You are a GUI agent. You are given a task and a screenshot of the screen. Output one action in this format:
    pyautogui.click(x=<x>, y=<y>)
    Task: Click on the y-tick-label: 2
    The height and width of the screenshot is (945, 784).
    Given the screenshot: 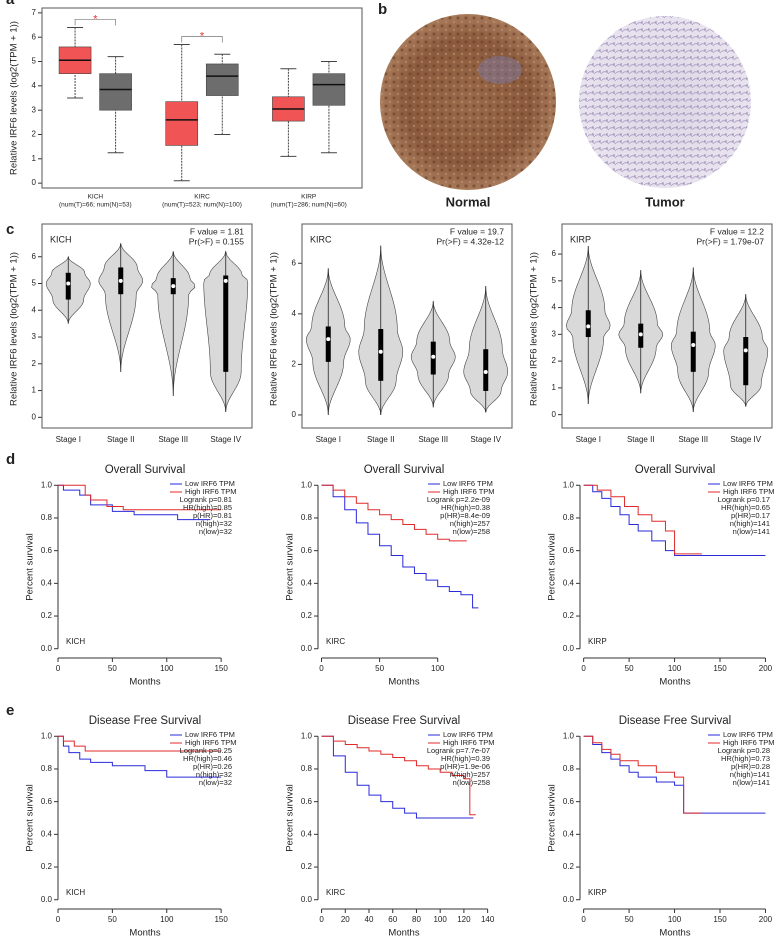 What is the action you would take?
    pyautogui.click(x=294, y=363)
    